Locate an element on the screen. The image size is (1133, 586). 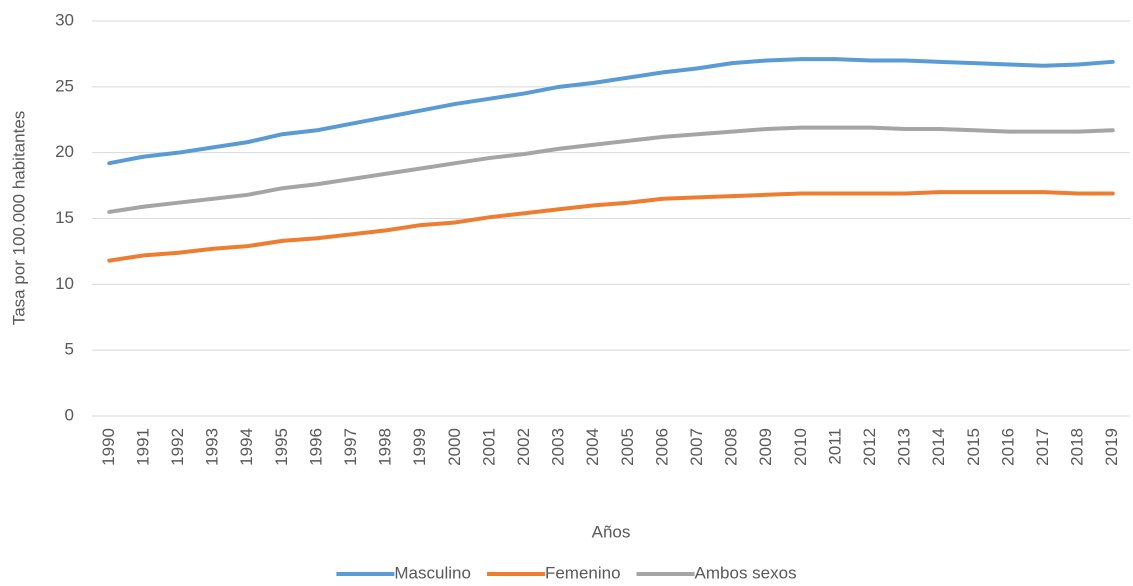
x-tick-label: 2013 is located at coordinates (904, 447).